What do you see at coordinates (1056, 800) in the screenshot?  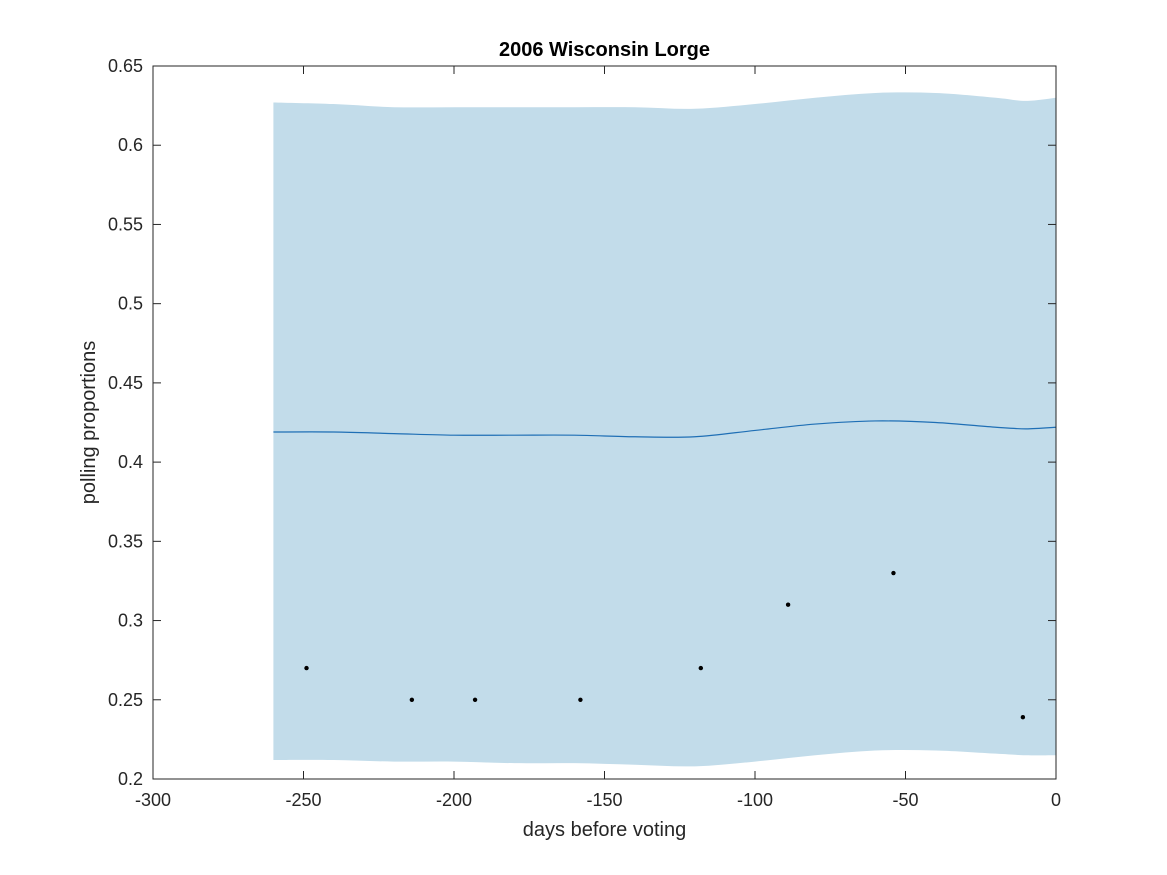 I see `x-tick-label-6: 0` at bounding box center [1056, 800].